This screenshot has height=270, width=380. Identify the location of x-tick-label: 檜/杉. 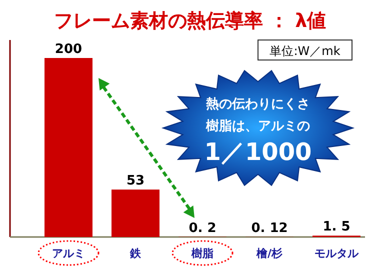
(269, 253).